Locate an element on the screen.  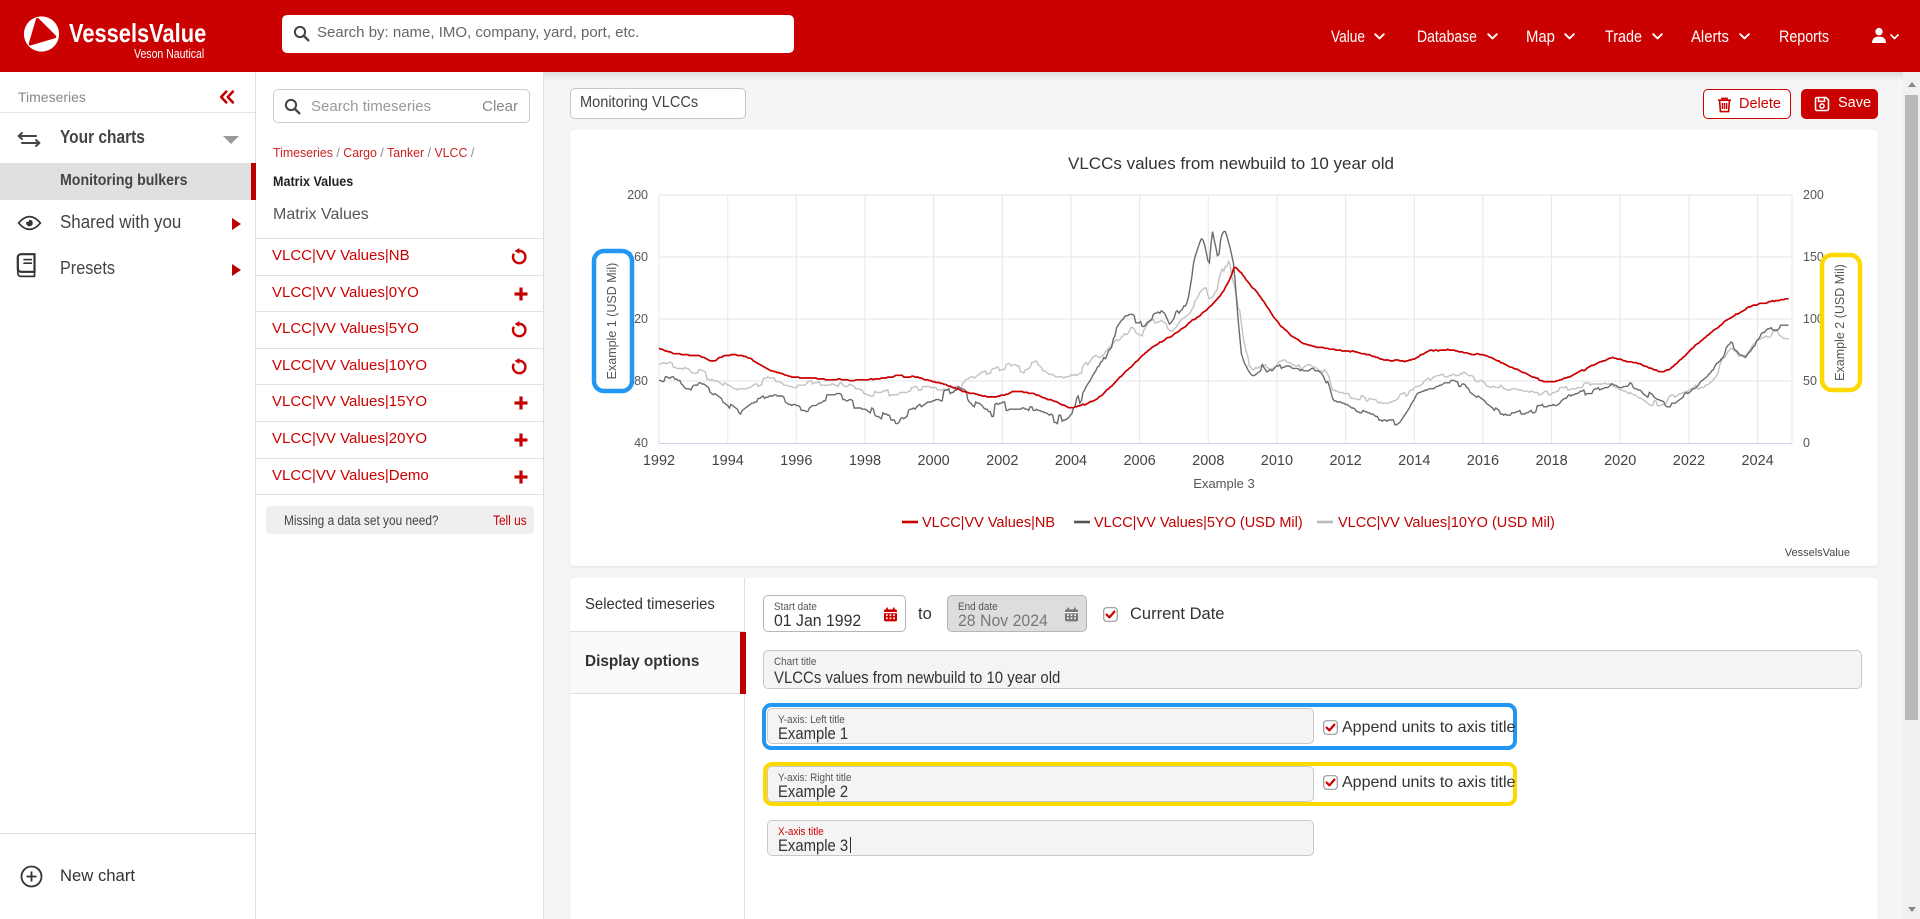
svg-text: 2016 is located at coordinates (1483, 461).